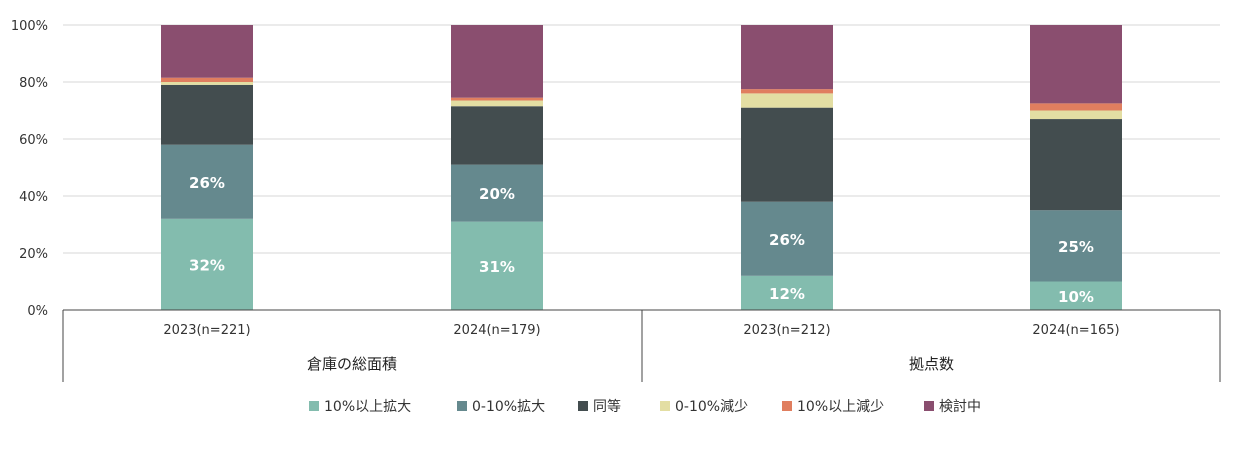 This screenshot has width=1240, height=455. Describe the element at coordinates (960, 407) in the screenshot. I see `legend-label: 検討中` at that location.